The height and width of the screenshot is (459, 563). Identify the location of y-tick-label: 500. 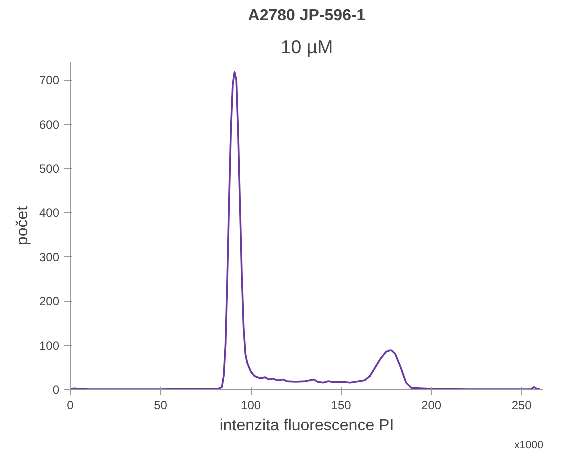
(49, 169).